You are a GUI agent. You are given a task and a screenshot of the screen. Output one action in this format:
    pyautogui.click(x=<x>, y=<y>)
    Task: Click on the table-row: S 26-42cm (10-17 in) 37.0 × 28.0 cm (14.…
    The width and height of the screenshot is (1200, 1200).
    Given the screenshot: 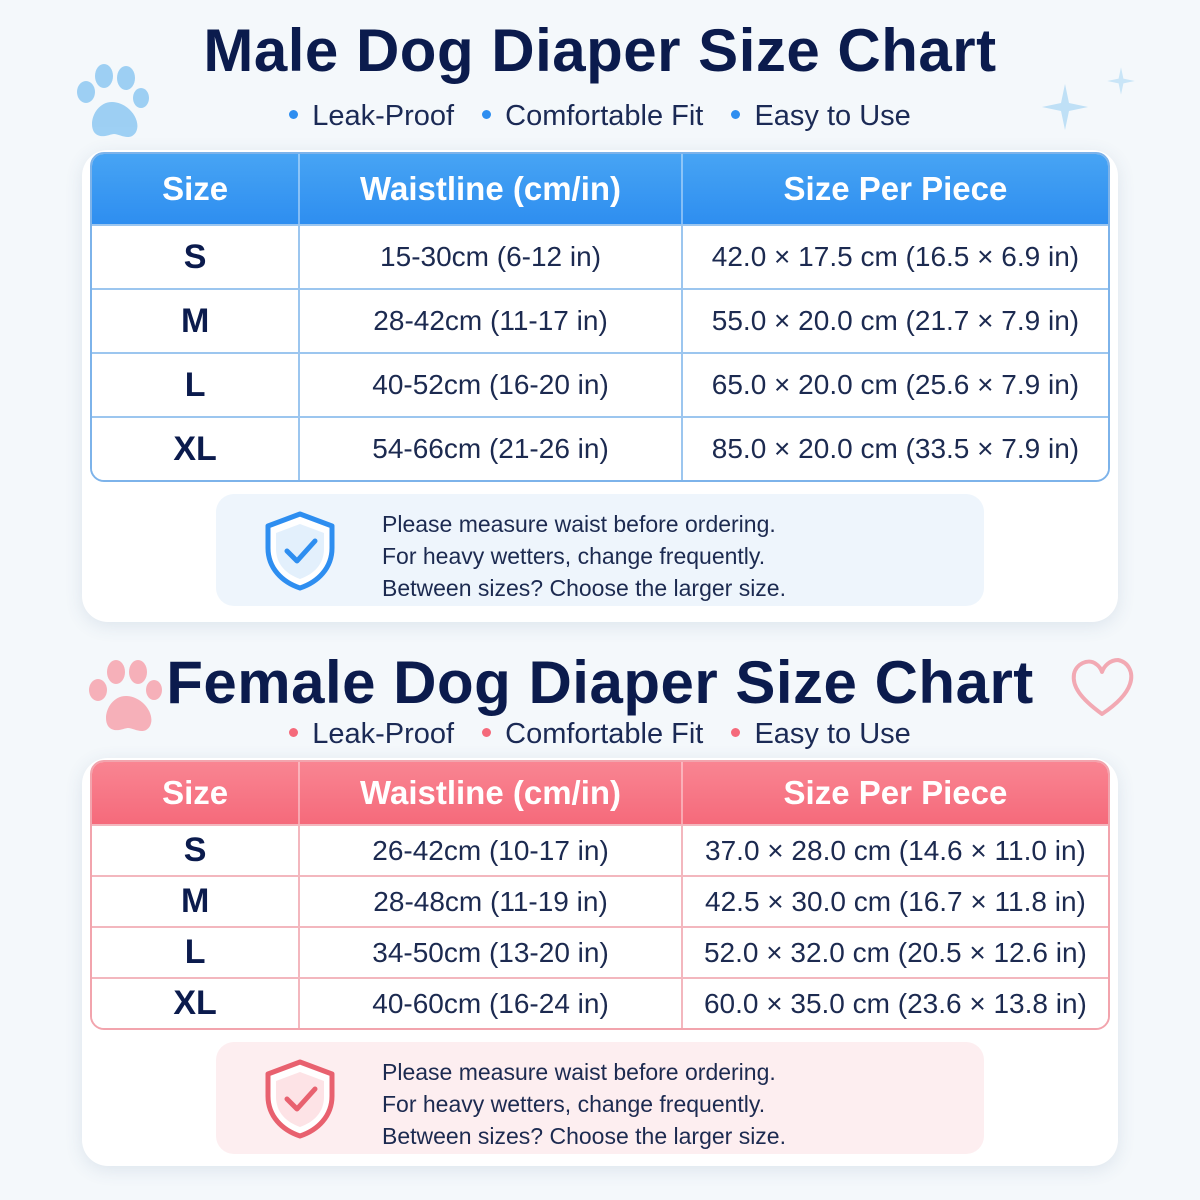 What is the action you would take?
    pyautogui.click(x=600, y=849)
    